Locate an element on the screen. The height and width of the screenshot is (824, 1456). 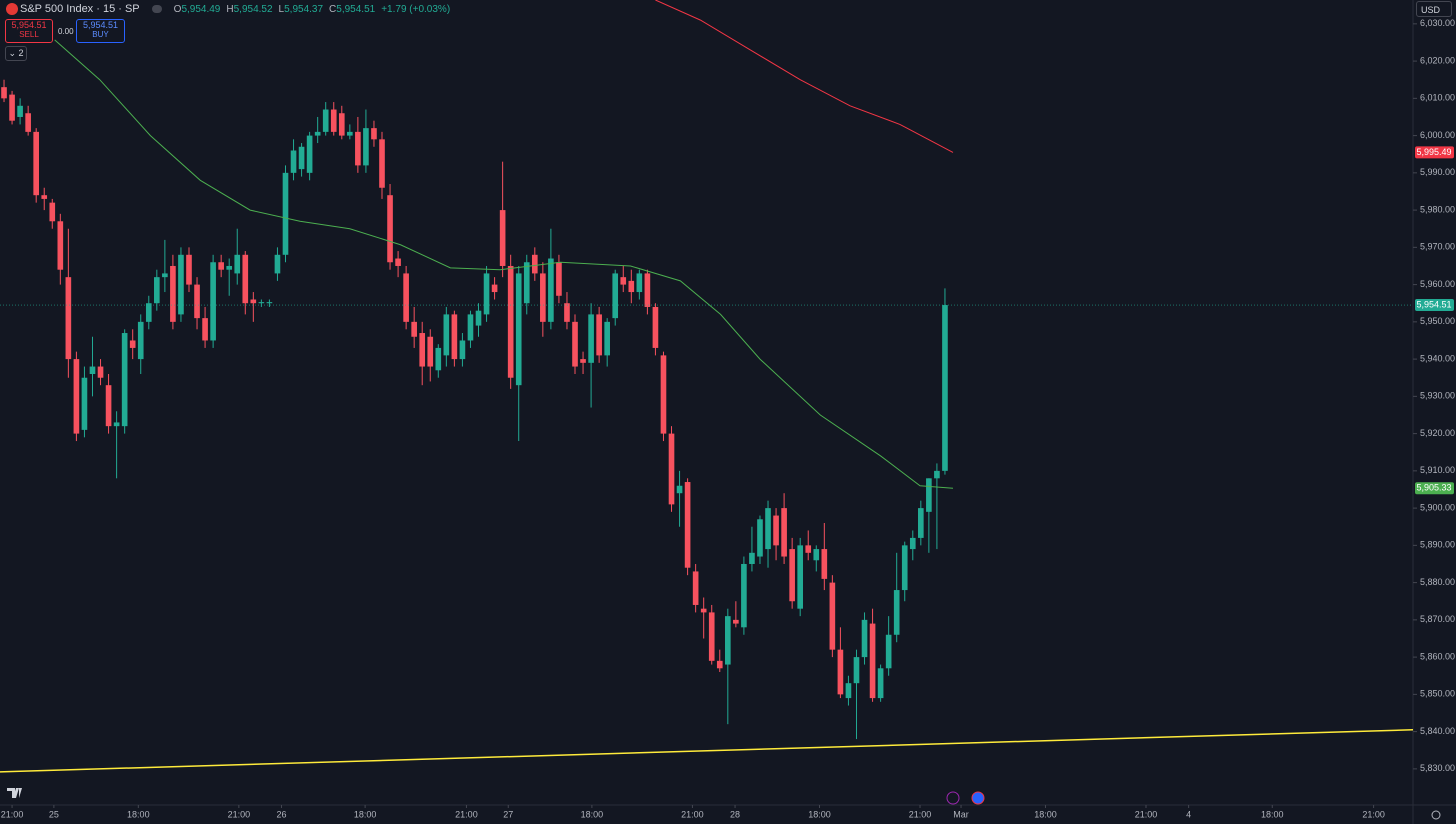
x-tick-label: 26 is located at coordinates (281, 814).